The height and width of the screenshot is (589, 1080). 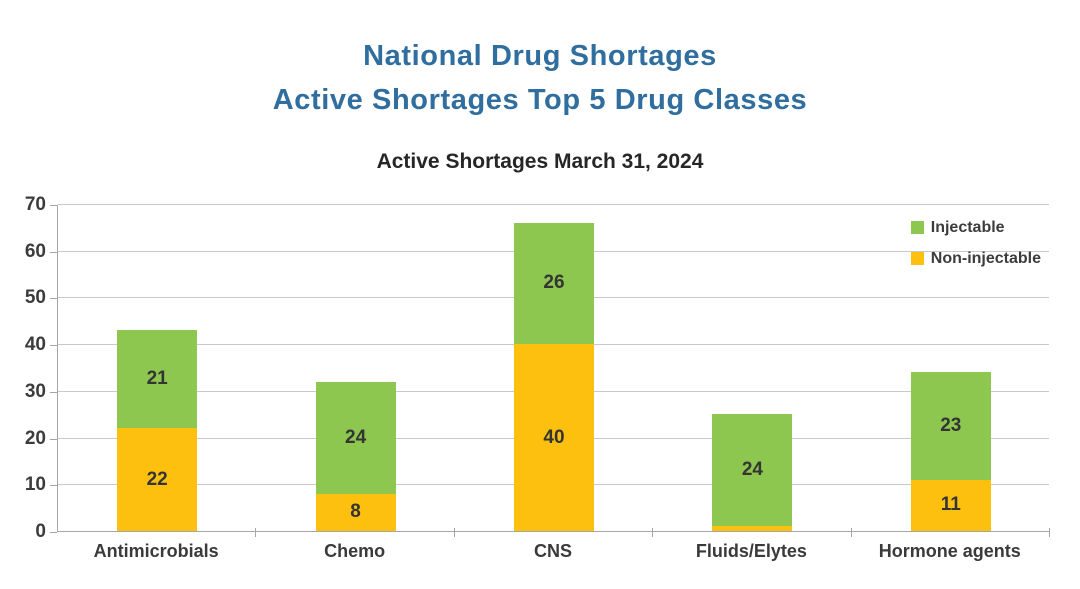 What do you see at coordinates (35, 485) in the screenshot?
I see `y-axis-label-10: 10` at bounding box center [35, 485].